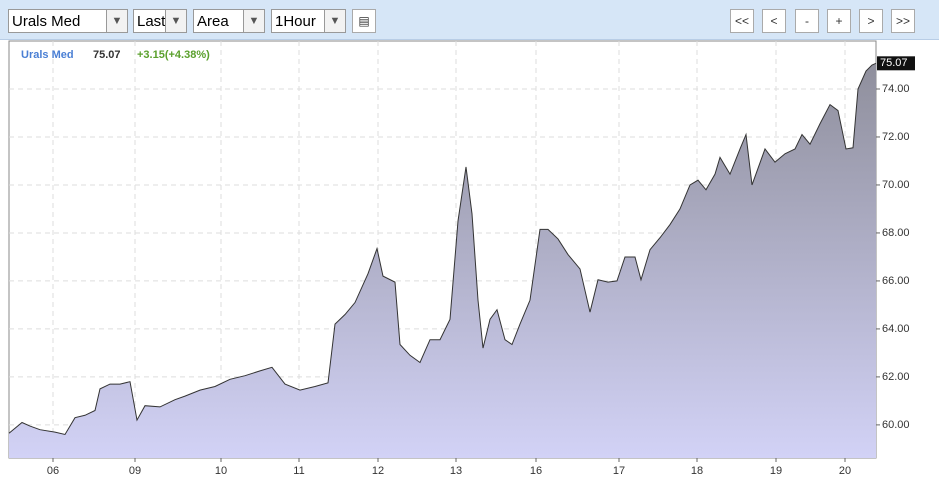 The width and height of the screenshot is (939, 485). What do you see at coordinates (298, 471) in the screenshot?
I see `x-tick-label: 11` at bounding box center [298, 471].